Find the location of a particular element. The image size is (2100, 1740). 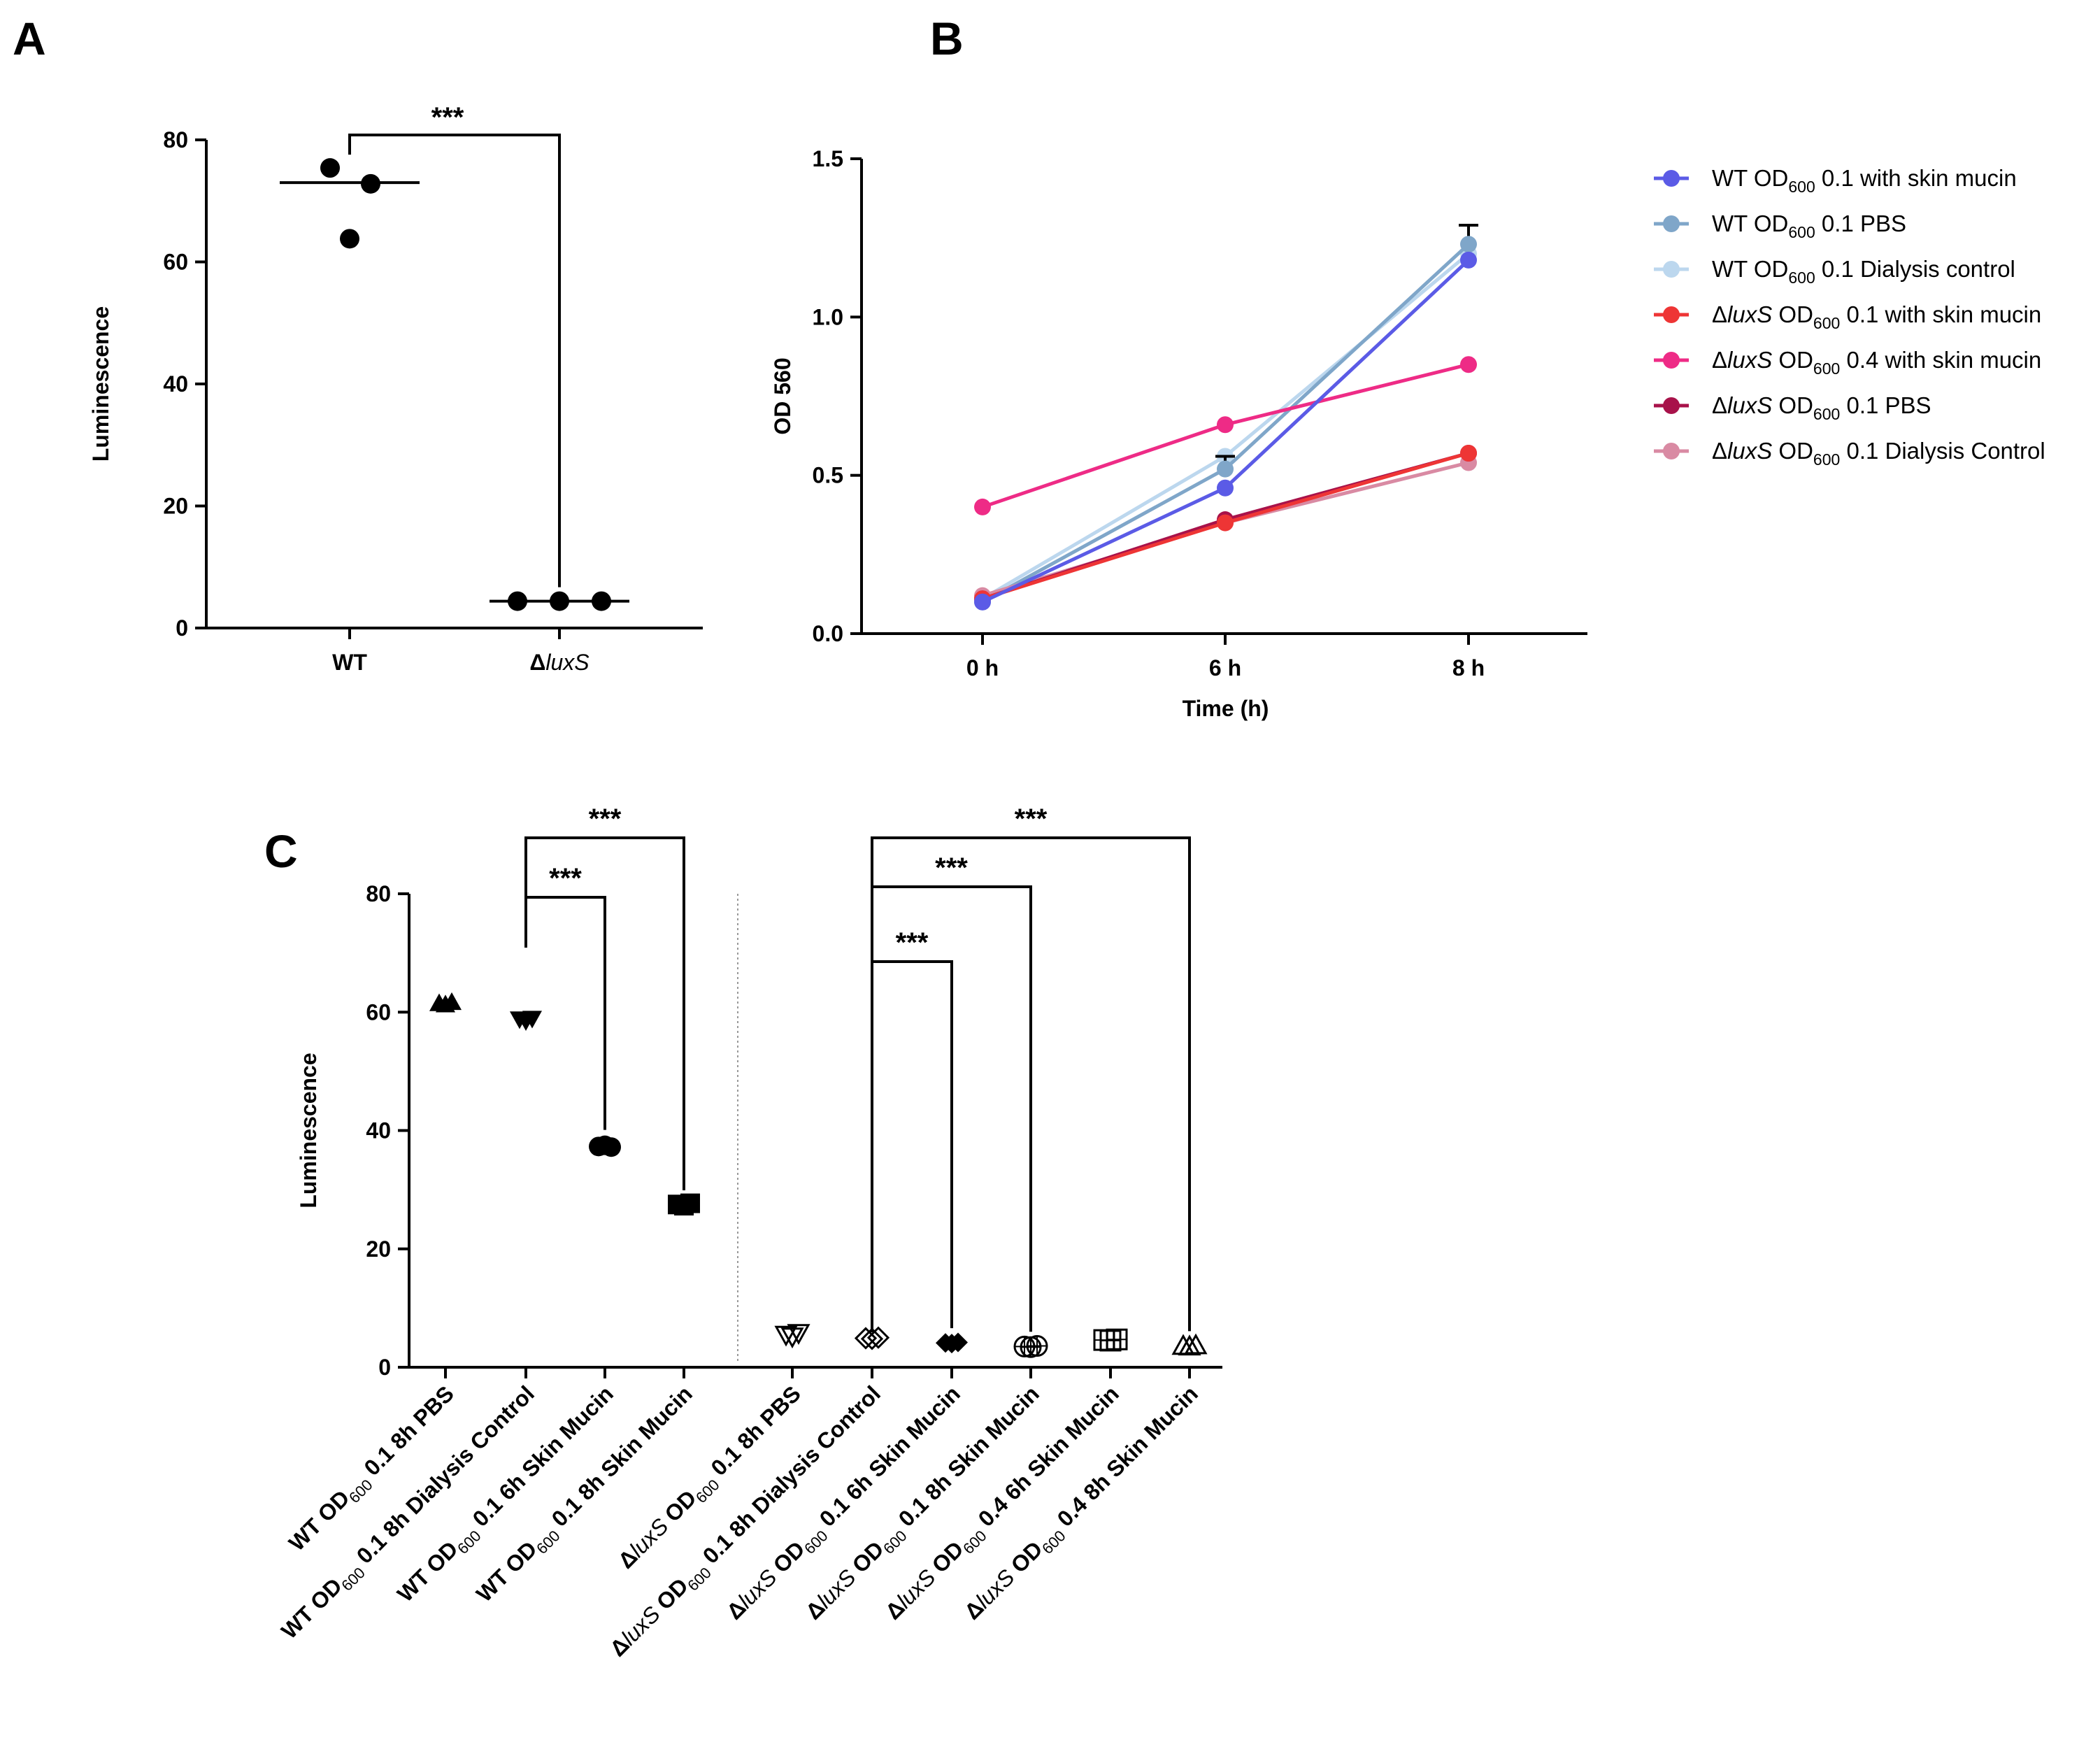

x-tick-label: 6 h is located at coordinates (1225, 667).